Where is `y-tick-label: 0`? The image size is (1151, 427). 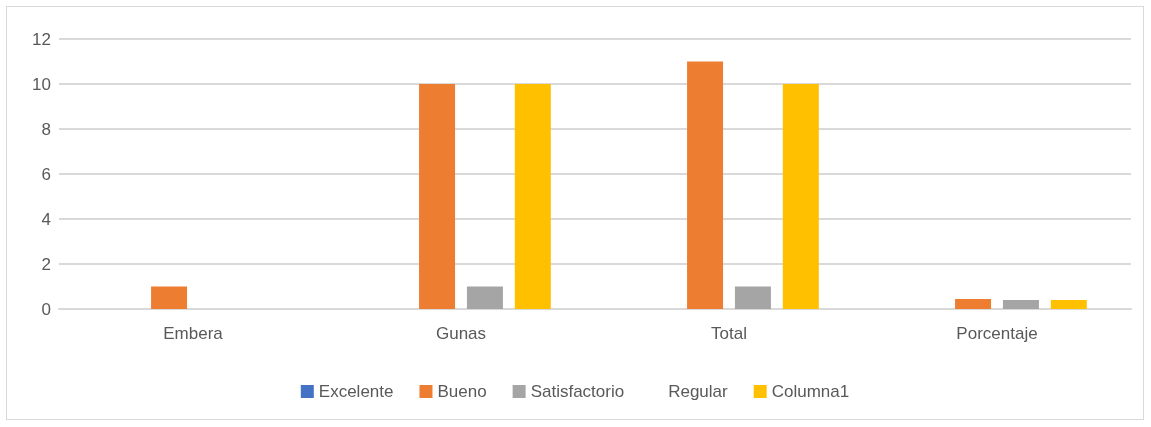 y-tick-label: 0 is located at coordinates (46, 309).